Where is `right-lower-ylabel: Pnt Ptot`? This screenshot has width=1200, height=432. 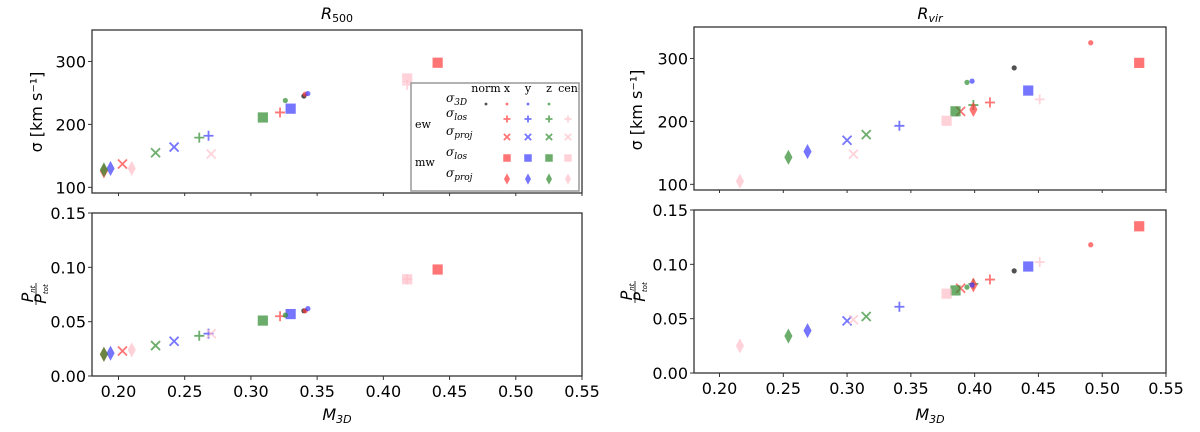
right-lower-ylabel: Pnt Ptot is located at coordinates (633, 292).